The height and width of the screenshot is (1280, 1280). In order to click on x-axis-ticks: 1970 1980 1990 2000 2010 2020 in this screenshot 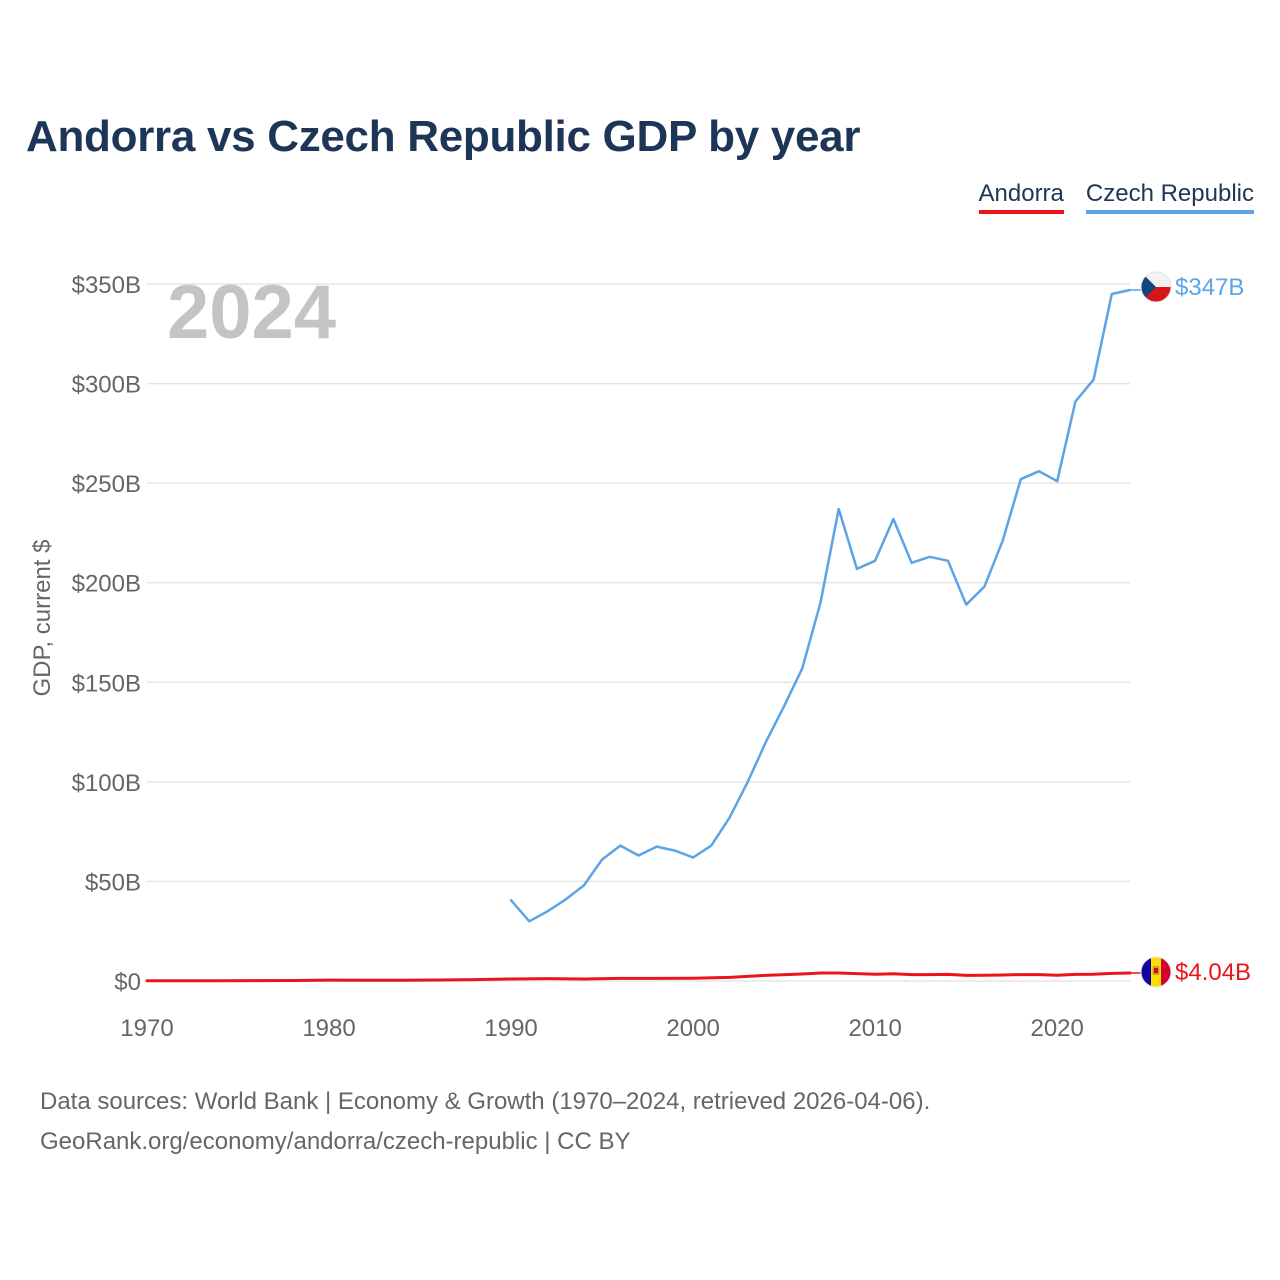, I will do `click(602, 1028)`.